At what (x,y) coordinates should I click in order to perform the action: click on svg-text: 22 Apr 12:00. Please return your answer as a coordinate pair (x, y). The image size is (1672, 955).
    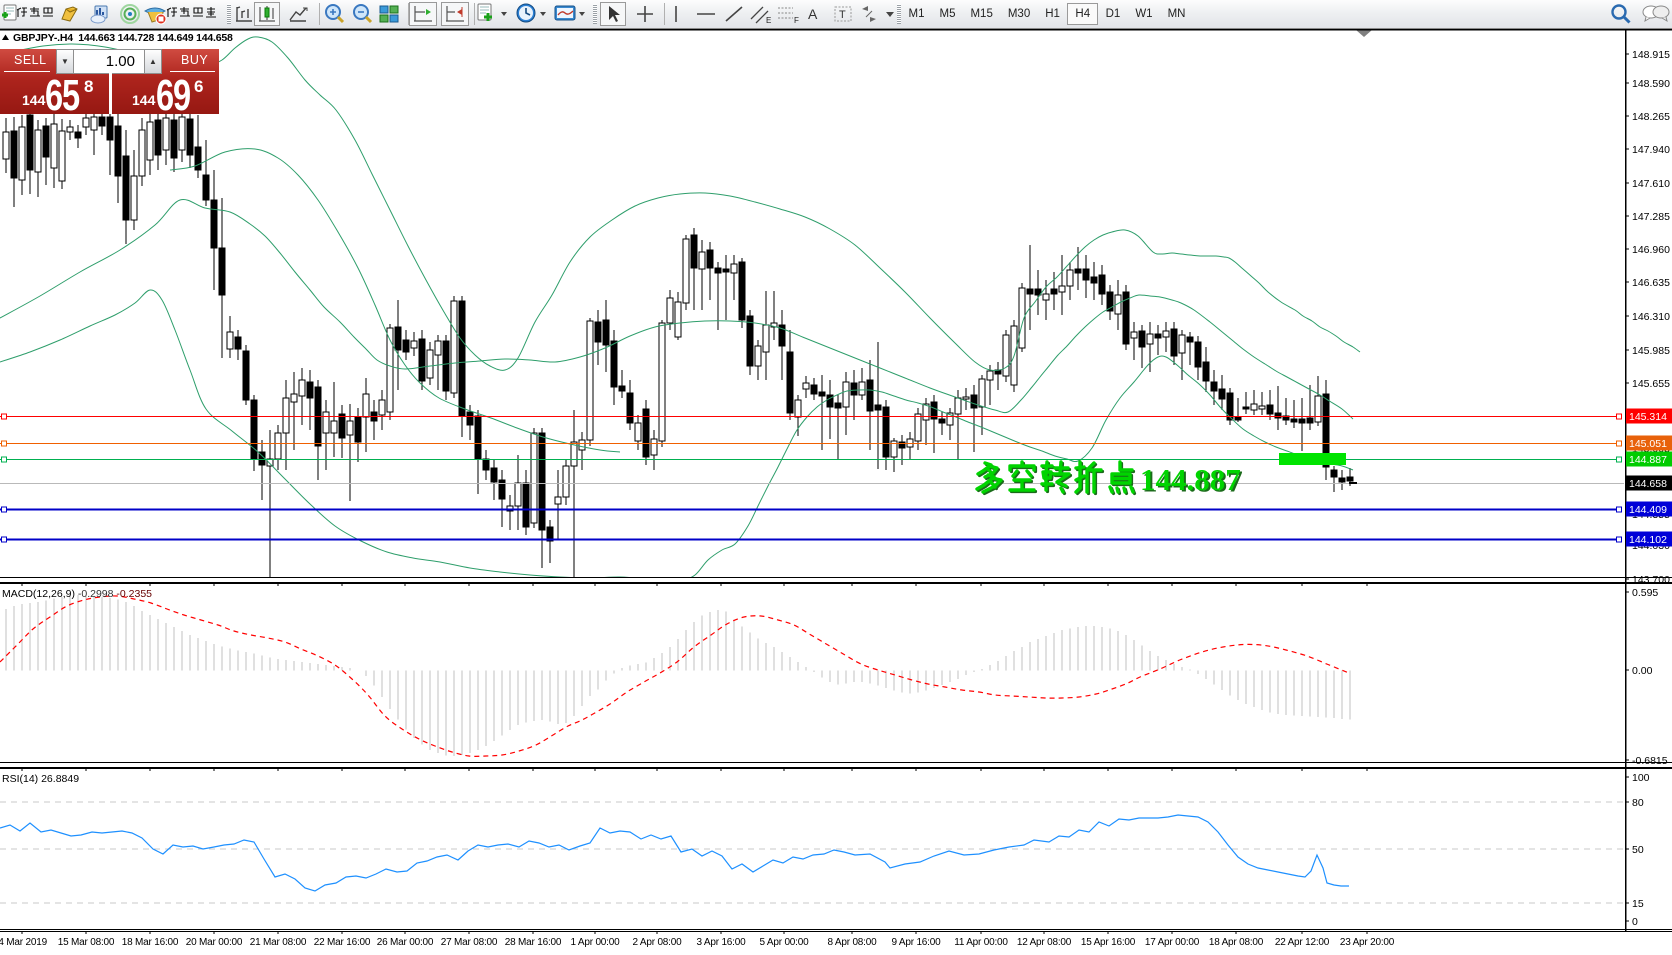
    Looking at the image, I should click on (1302, 942).